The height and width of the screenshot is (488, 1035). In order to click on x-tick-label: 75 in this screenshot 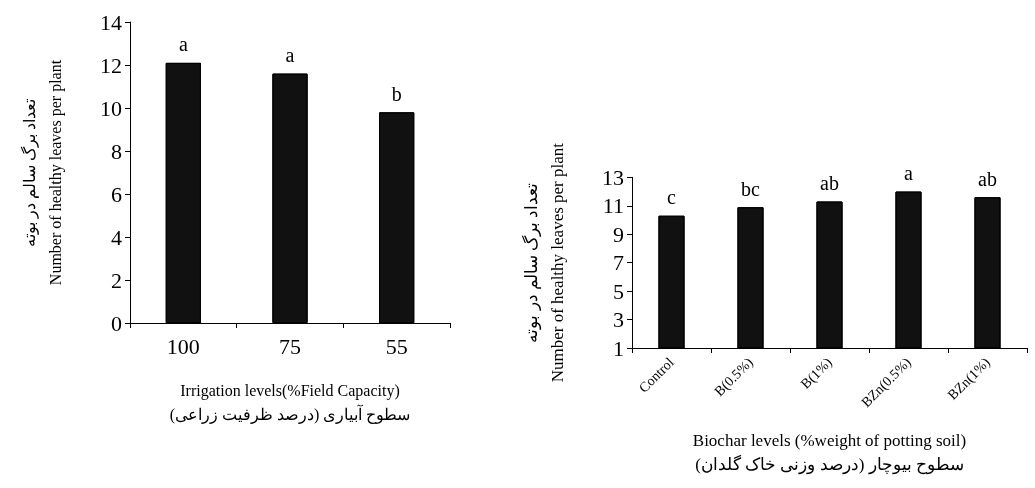, I will do `click(290, 346)`.